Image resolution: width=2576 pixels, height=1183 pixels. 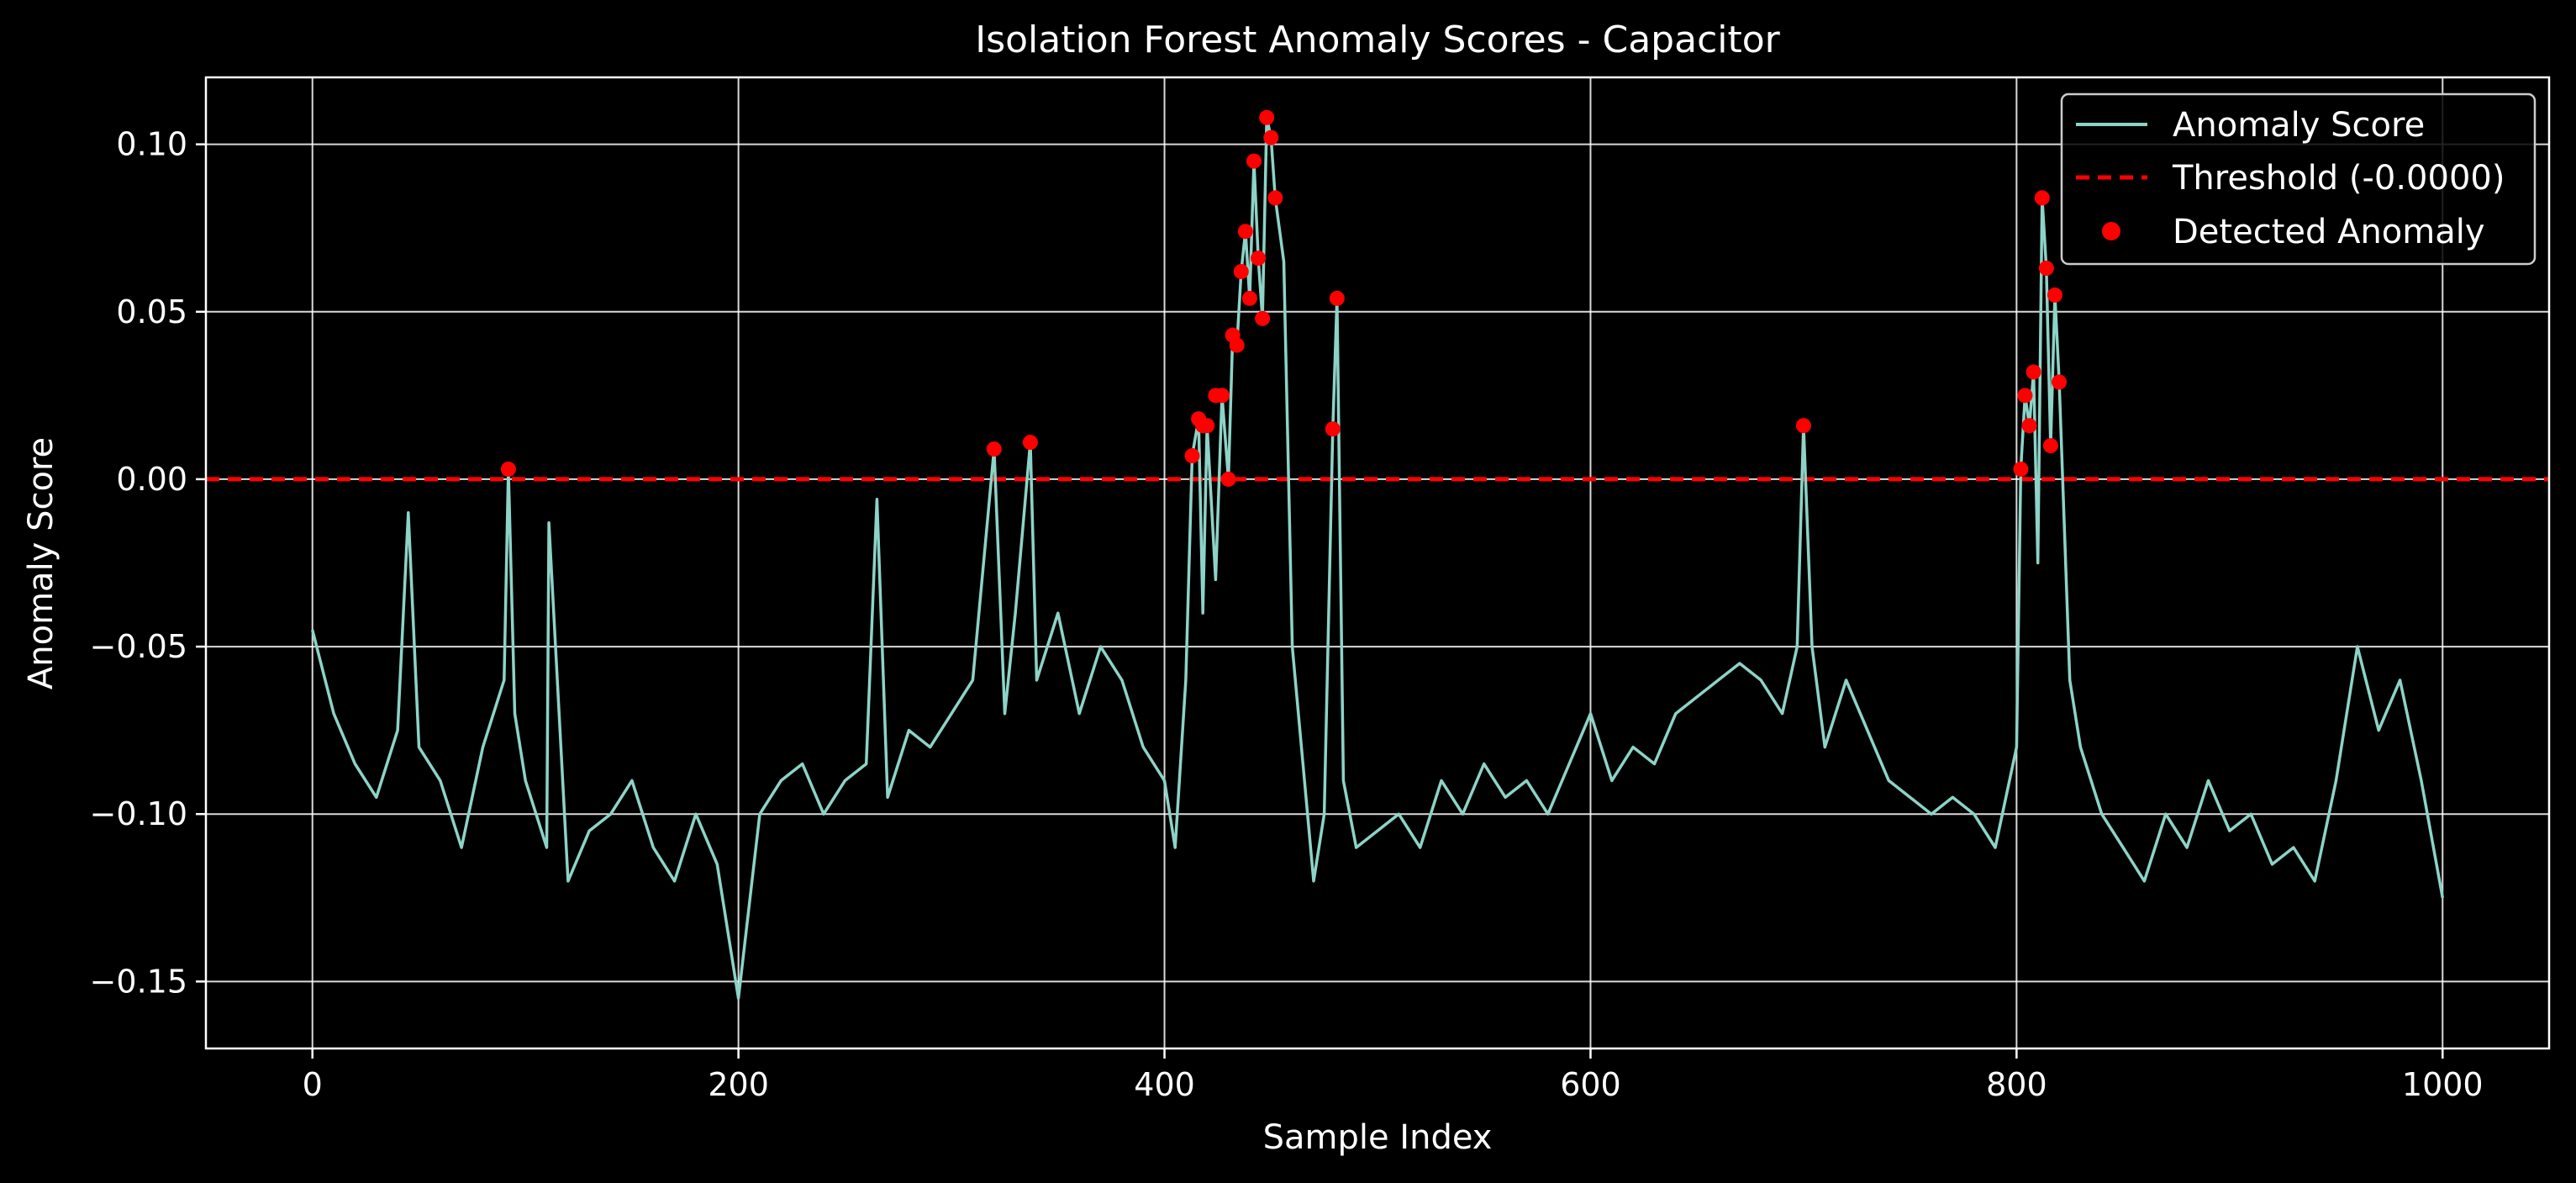 What do you see at coordinates (41, 563) in the screenshot?
I see `y-axis-label: Anomaly Score` at bounding box center [41, 563].